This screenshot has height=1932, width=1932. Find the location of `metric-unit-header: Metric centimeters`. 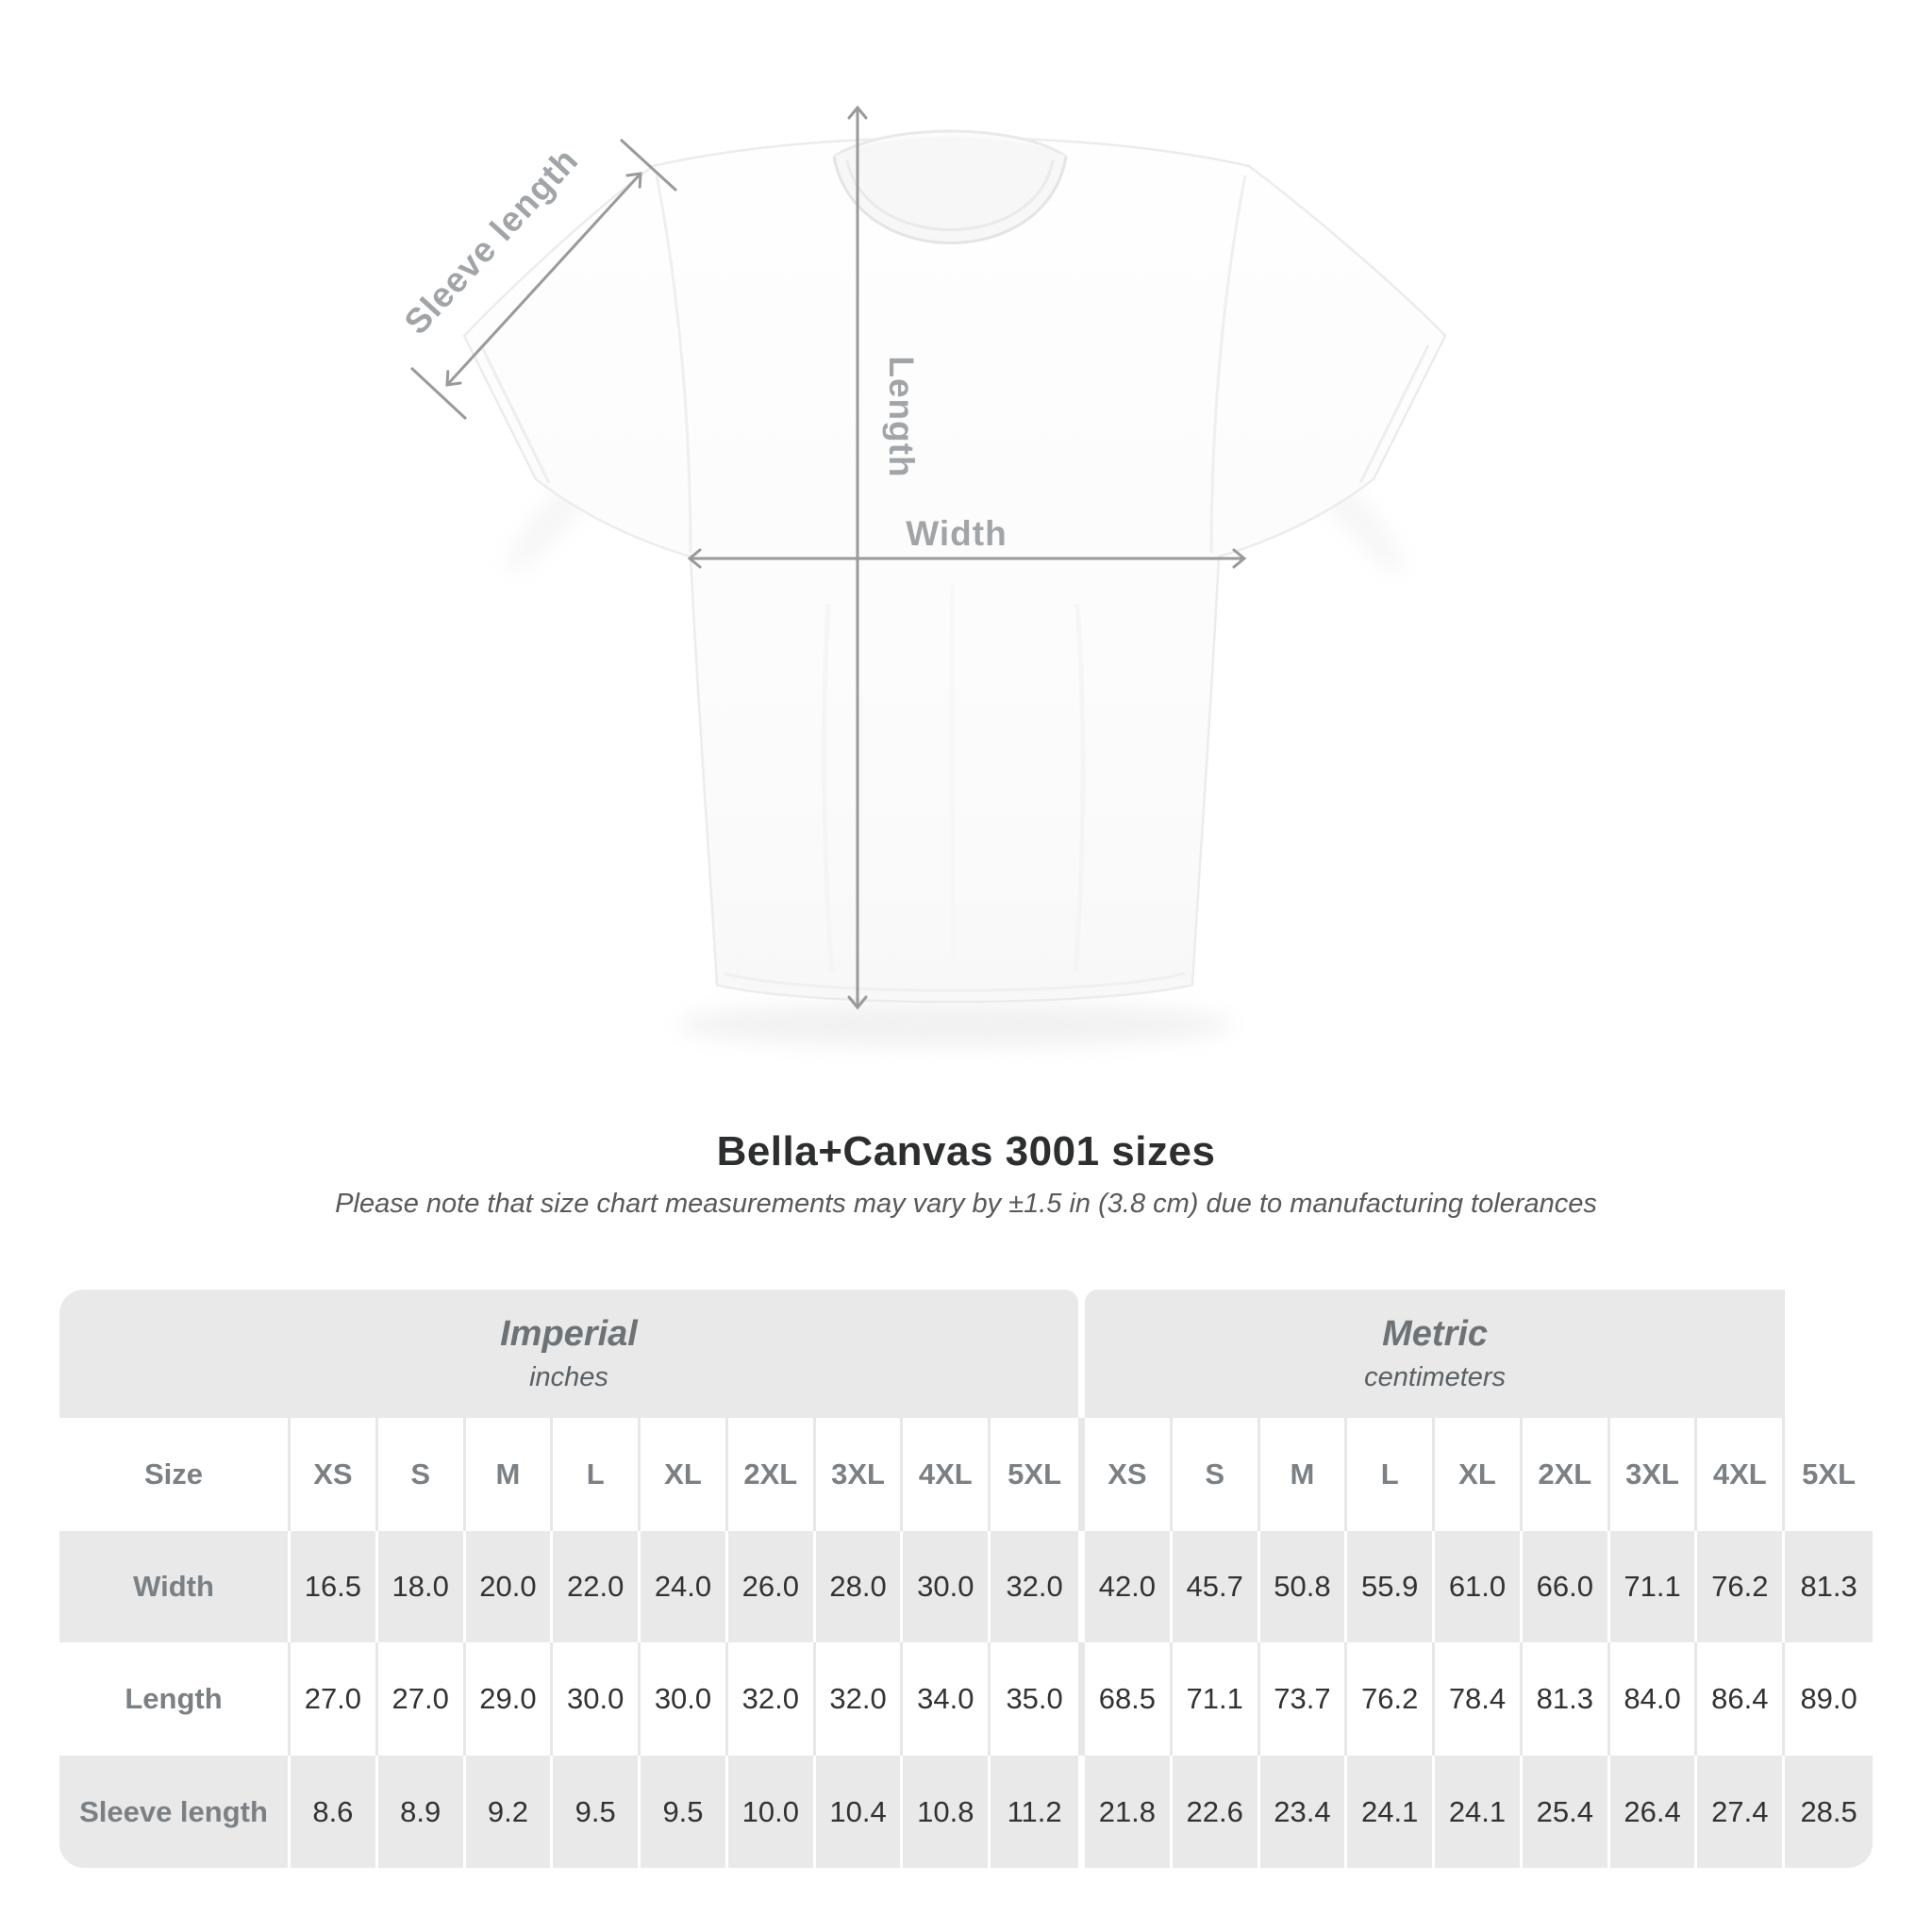

metric-unit-header: Metric centimeters is located at coordinates (1435, 1354).